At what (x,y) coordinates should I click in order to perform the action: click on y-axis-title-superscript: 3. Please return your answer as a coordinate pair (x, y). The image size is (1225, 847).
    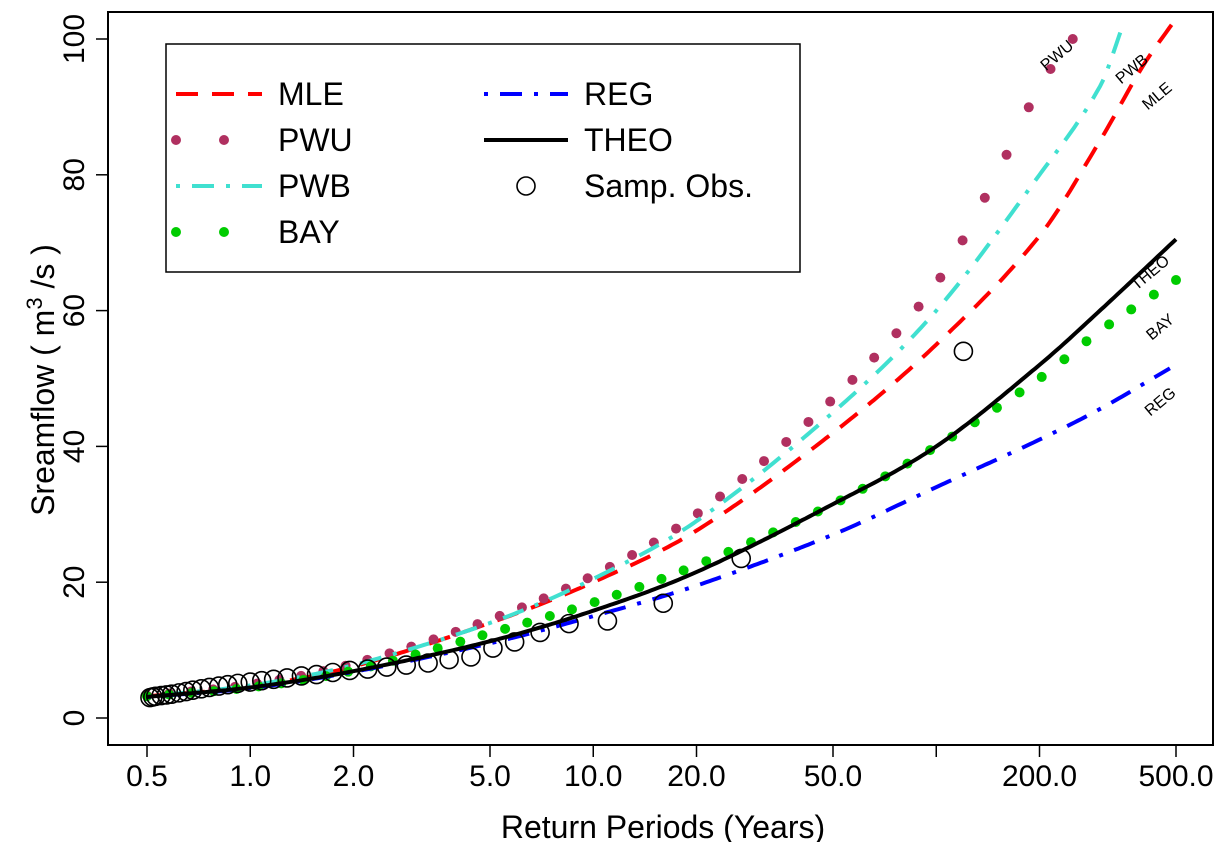
    Looking at the image, I should click on (34, 303).